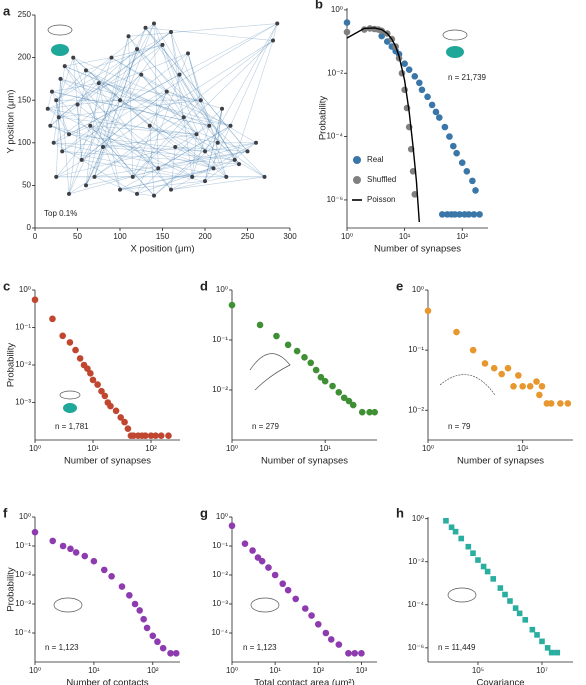  I want to click on y-tick-label: 10⁻¹, so click(220, 545).